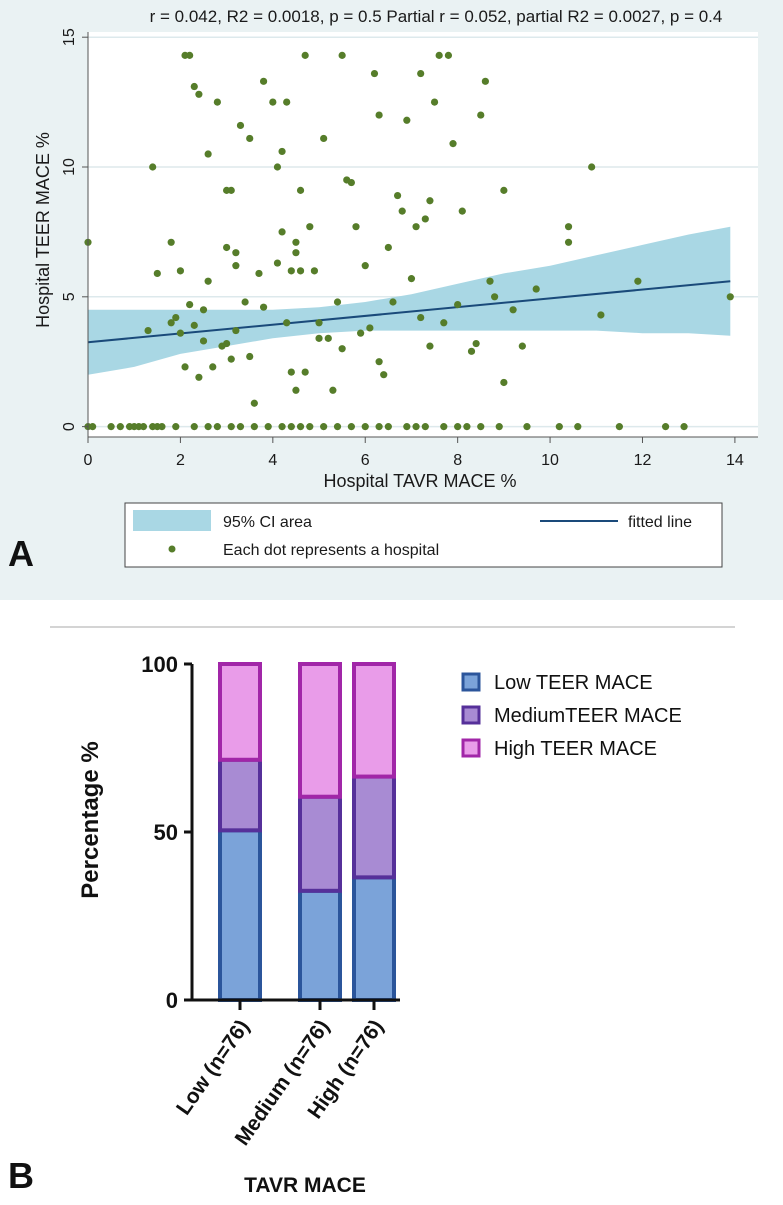 Image resolution: width=783 pixels, height=1205 pixels. What do you see at coordinates (414, 453) in the screenshot?
I see `x-axis-ticks: 0 2 4 6 8 10 12 14` at bounding box center [414, 453].